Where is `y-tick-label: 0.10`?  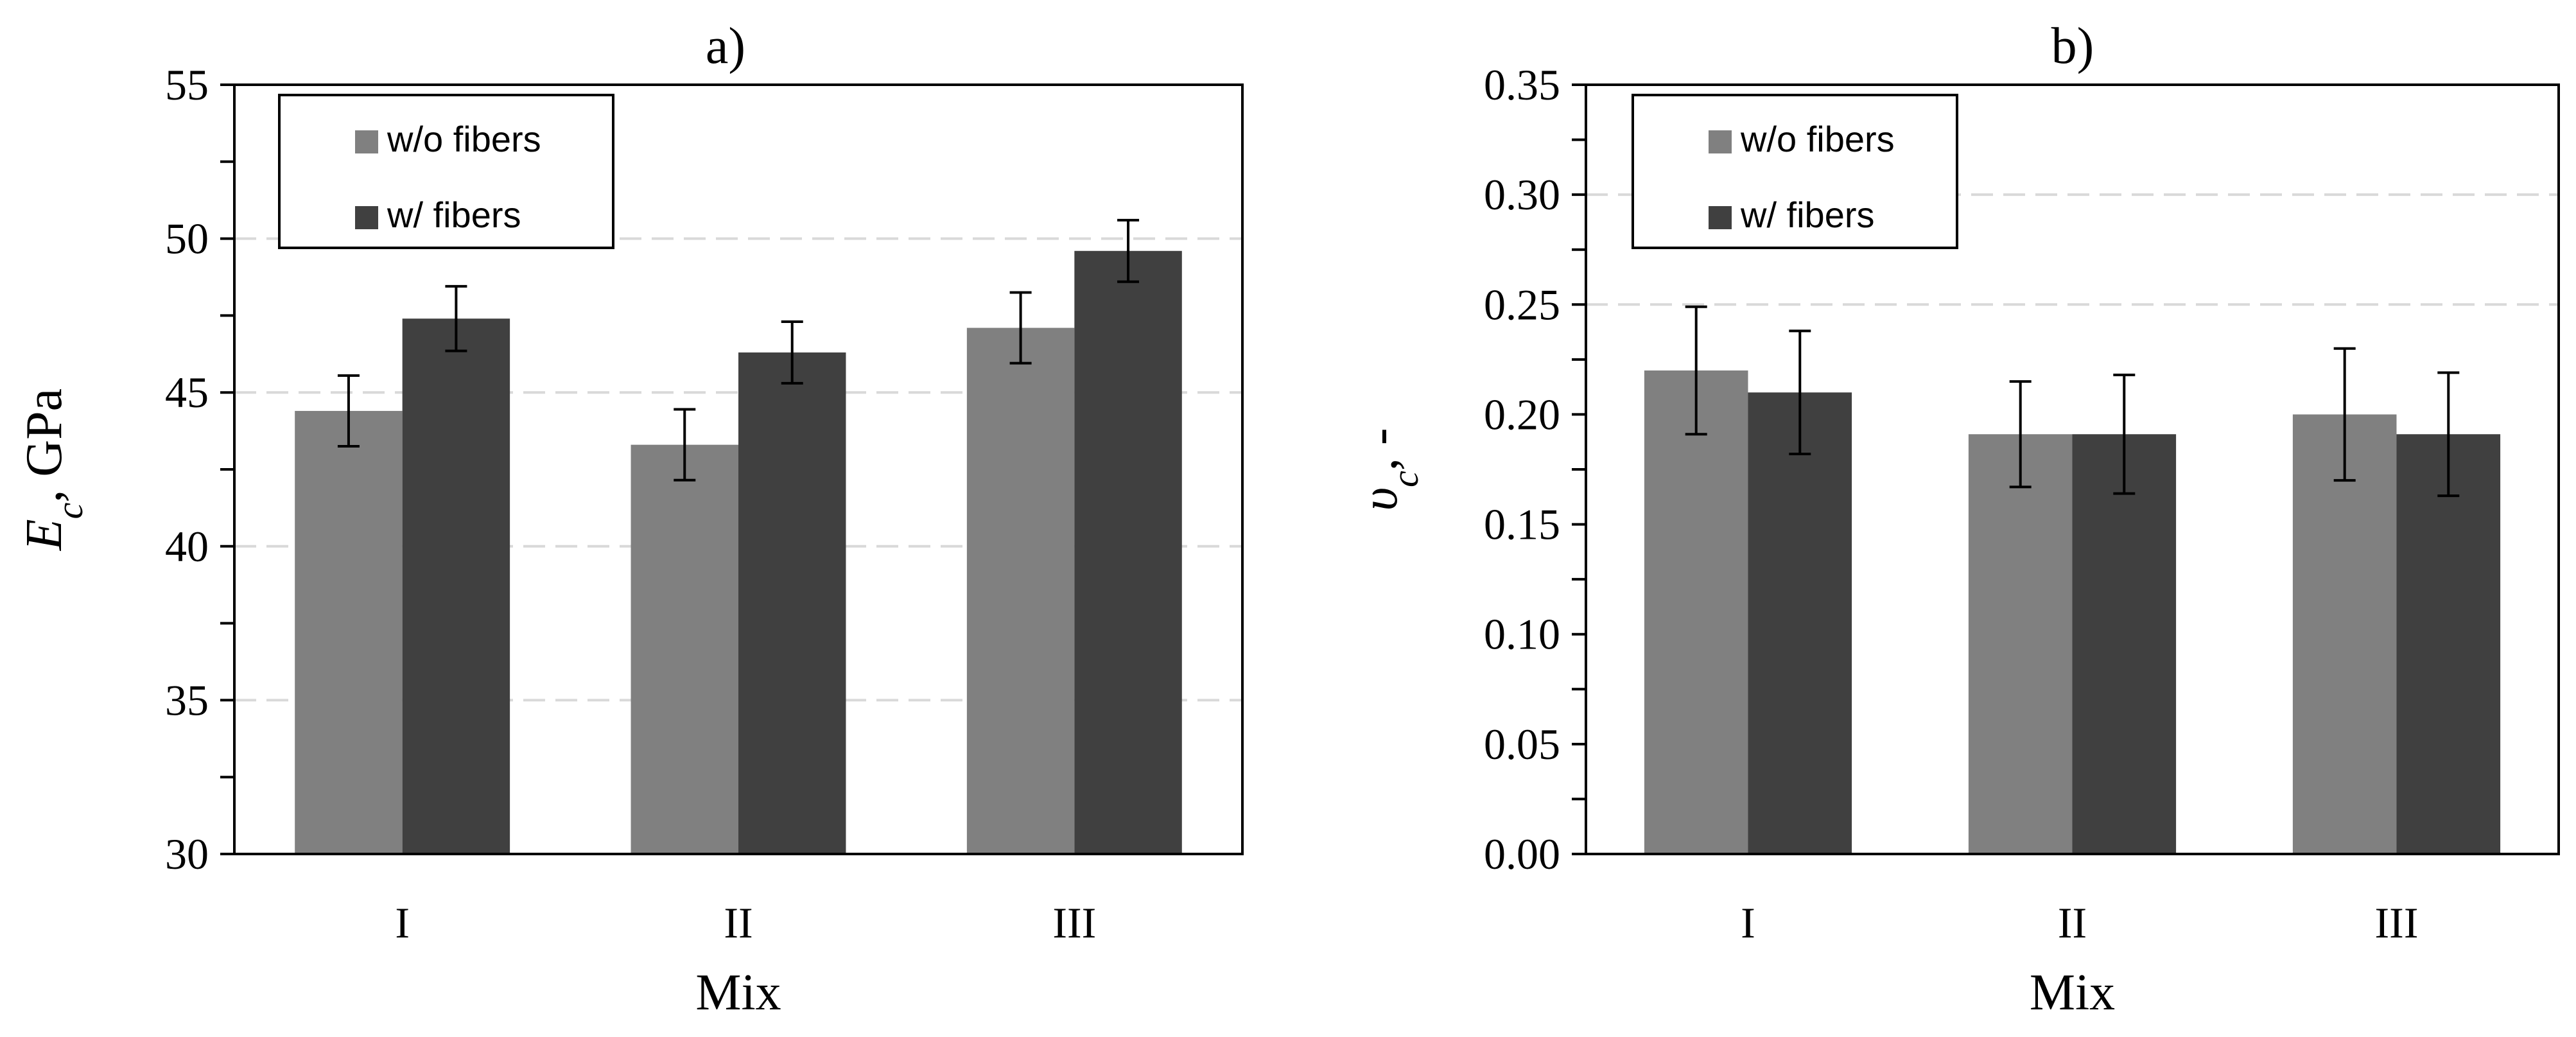 y-tick-label: 0.10 is located at coordinates (1522, 634).